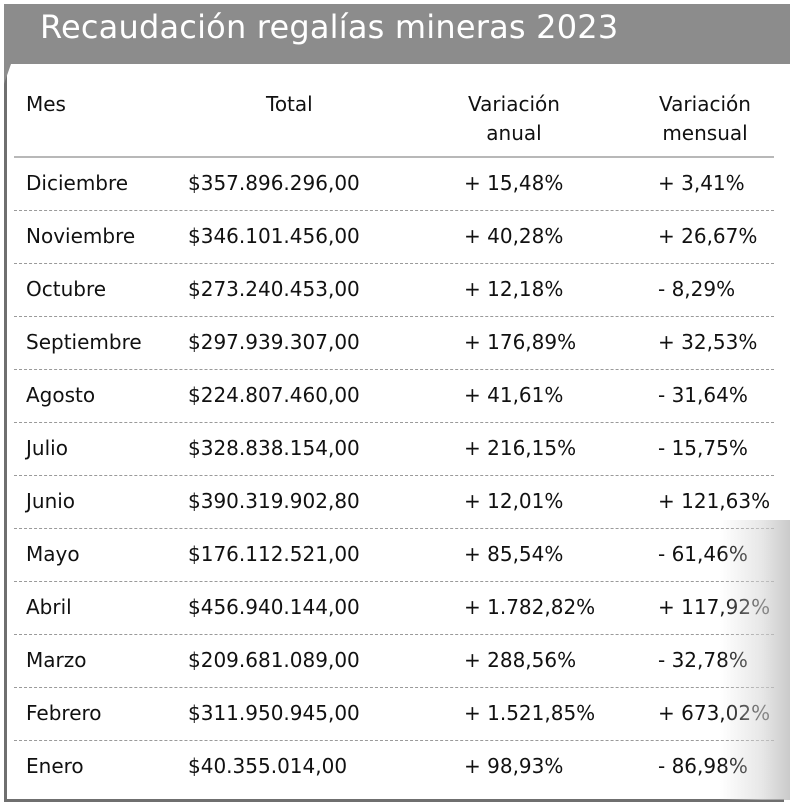  I want to click on cell-variacion-anual: + 12,18%, so click(514, 289).